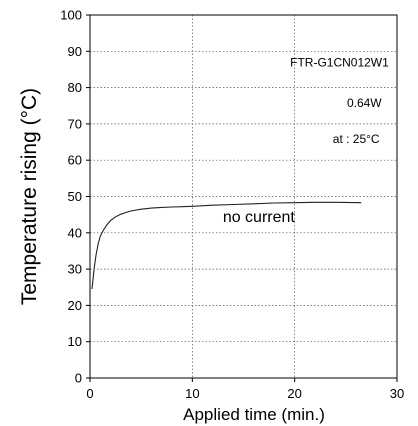 This screenshot has height=426, width=418. Describe the element at coordinates (75, 341) in the screenshot. I see `y-tick-label: 10` at that location.